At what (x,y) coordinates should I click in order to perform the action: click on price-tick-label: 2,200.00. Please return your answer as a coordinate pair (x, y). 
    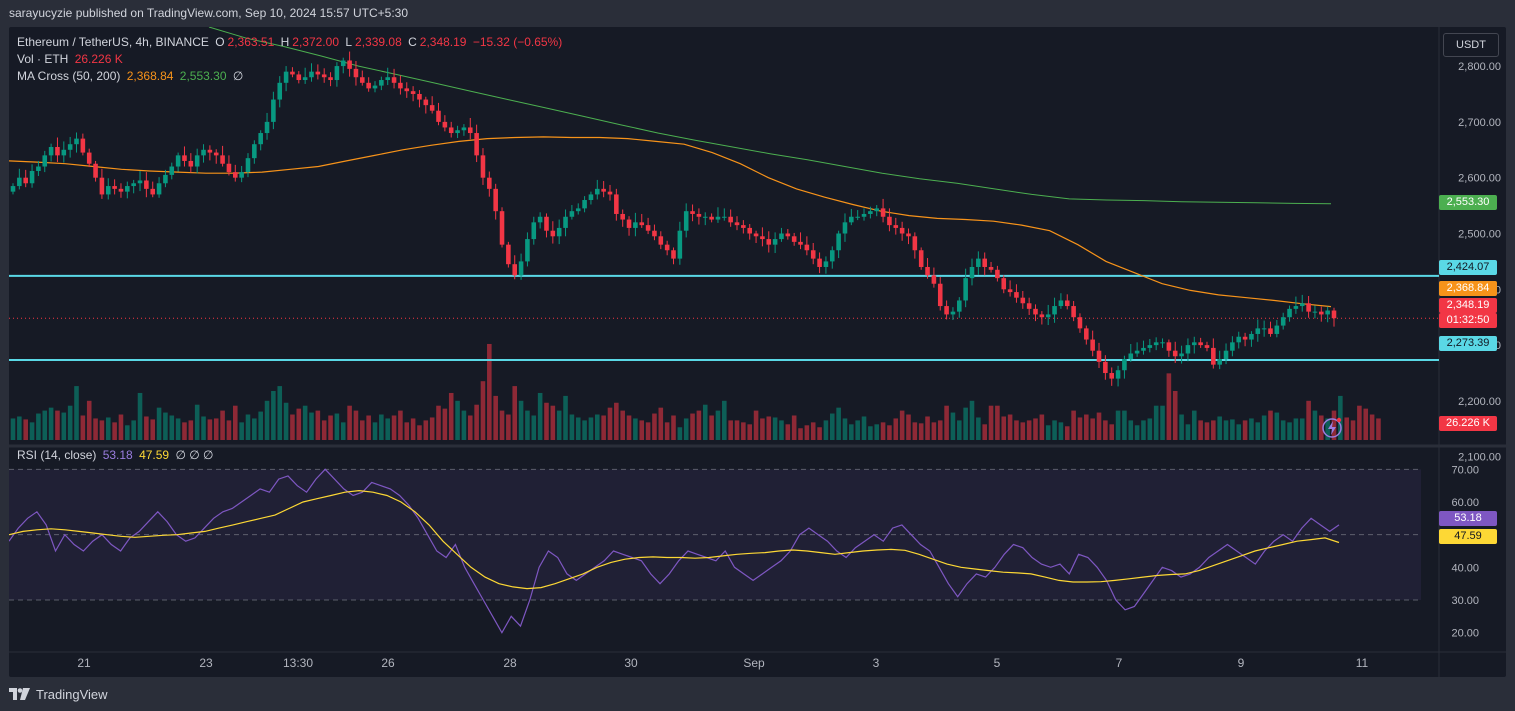
    Looking at the image, I should click on (1479, 402).